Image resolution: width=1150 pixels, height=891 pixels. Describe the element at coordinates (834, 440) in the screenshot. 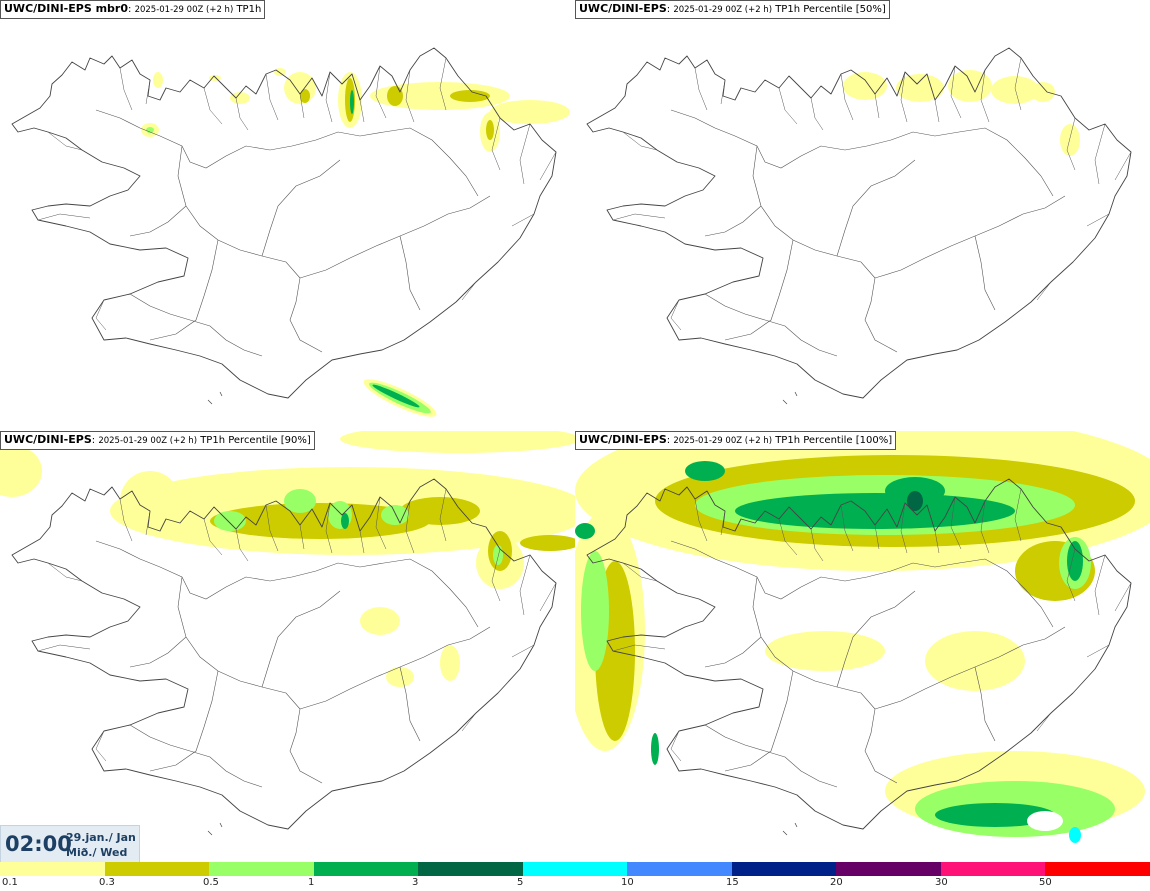

I see `field-name: TP1h Percentile [100%]` at that location.